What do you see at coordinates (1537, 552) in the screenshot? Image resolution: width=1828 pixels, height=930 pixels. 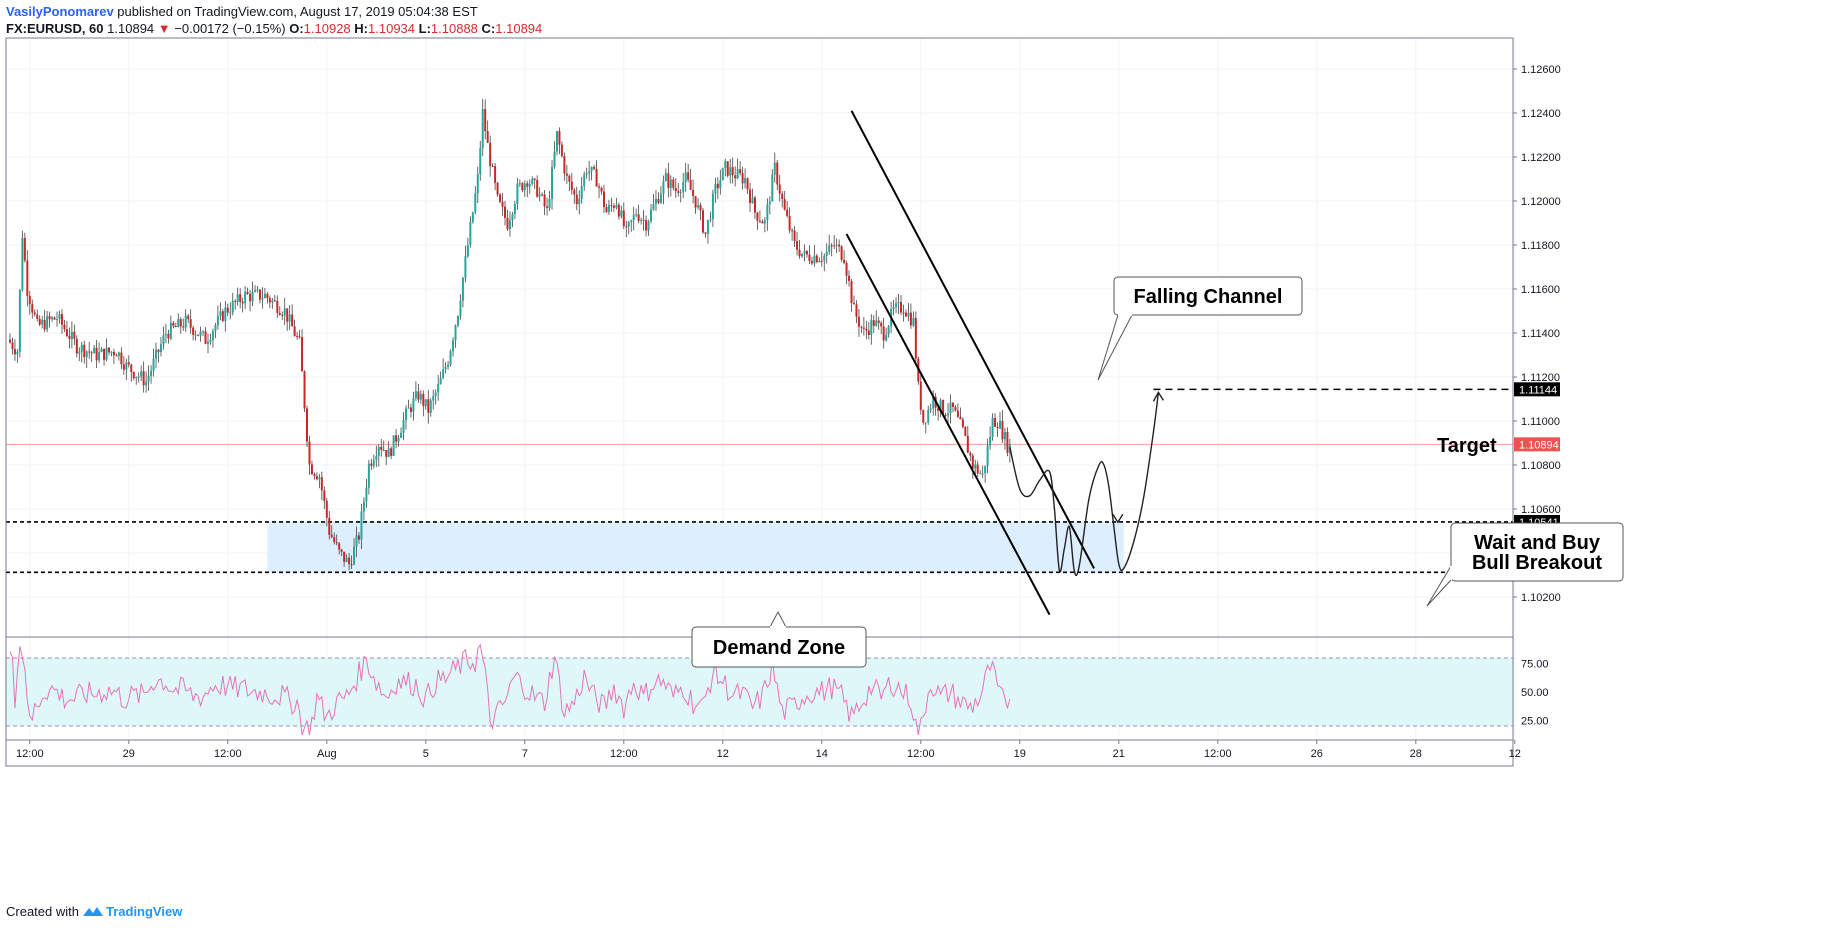 I see `breakout-callout-box` at bounding box center [1537, 552].